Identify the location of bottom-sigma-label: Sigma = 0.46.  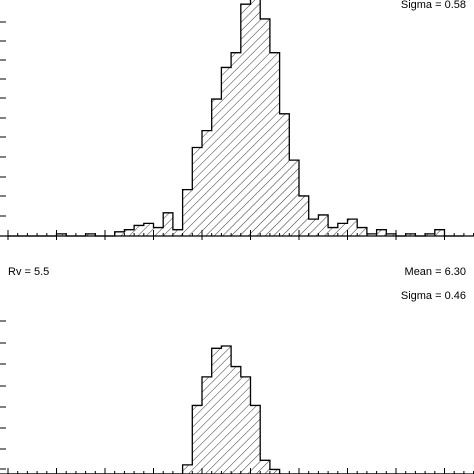
(433, 296).